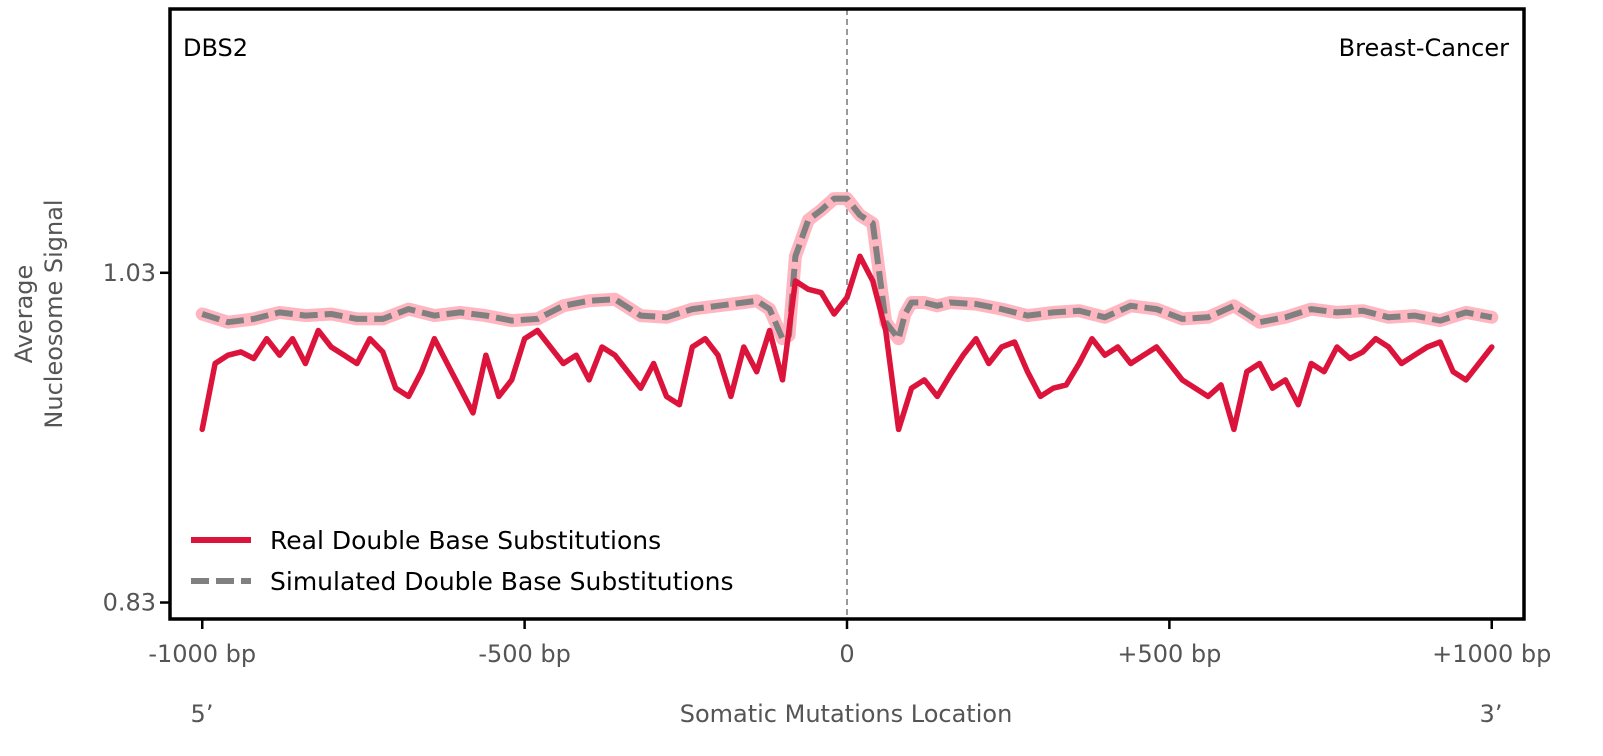  Describe the element at coordinates (202, 654) in the screenshot. I see `x-tick-label: -1000 bp` at that location.